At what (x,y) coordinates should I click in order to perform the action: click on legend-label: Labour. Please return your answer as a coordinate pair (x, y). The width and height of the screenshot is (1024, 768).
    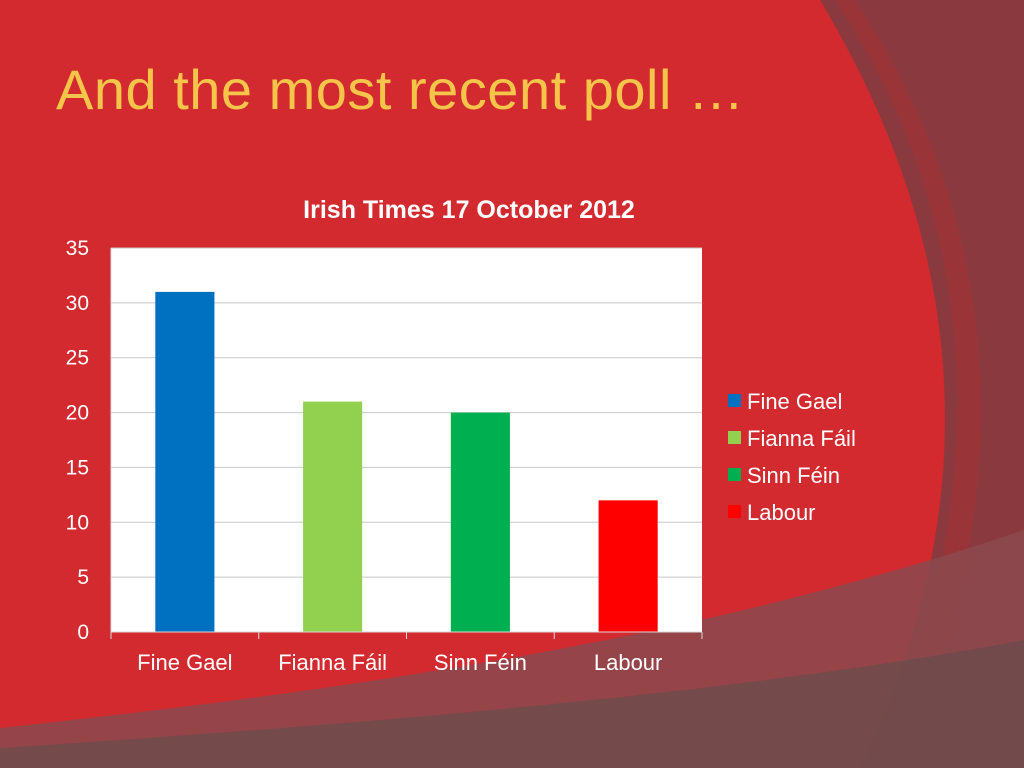
    Looking at the image, I should click on (781, 512).